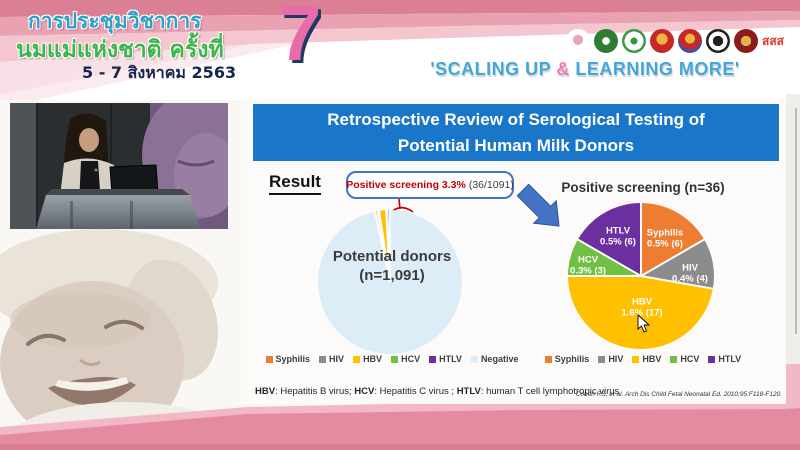 The image size is (800, 450). Describe the element at coordinates (654, 69) in the screenshot. I see `slogan-close: LEARNING MORE'` at that location.